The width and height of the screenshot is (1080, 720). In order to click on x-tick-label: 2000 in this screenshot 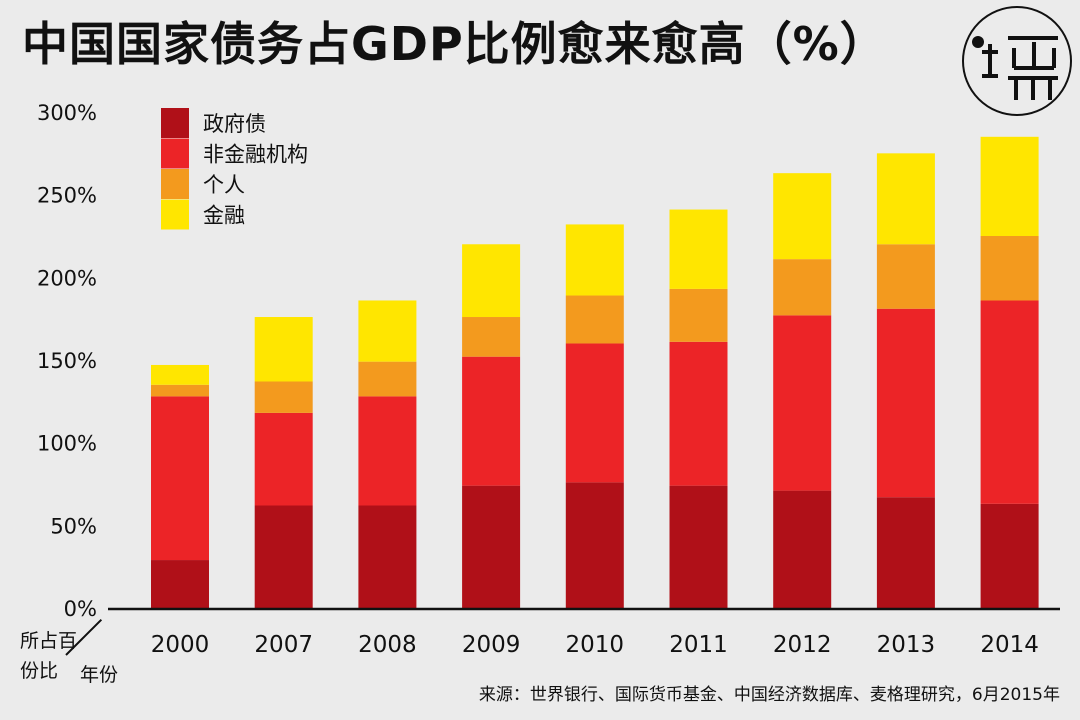, I will do `click(180, 645)`.